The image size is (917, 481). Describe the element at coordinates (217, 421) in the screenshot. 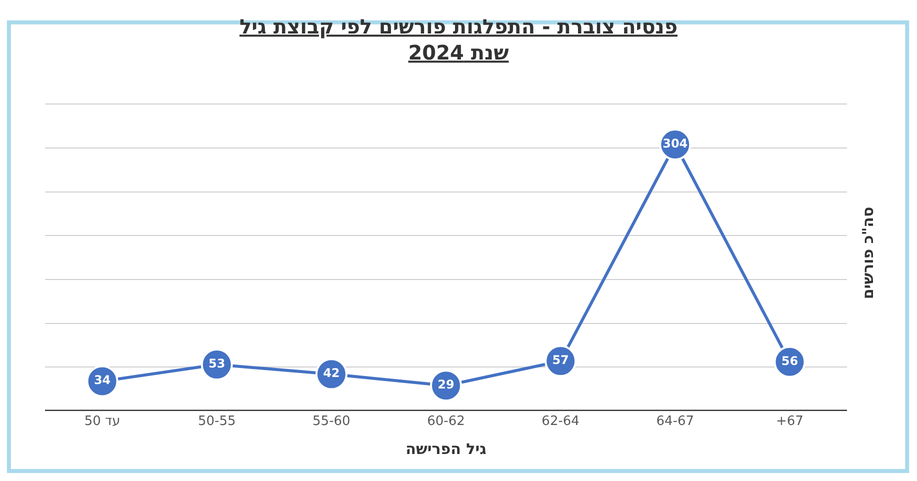

I see `x-tick-label: 50-55` at that location.